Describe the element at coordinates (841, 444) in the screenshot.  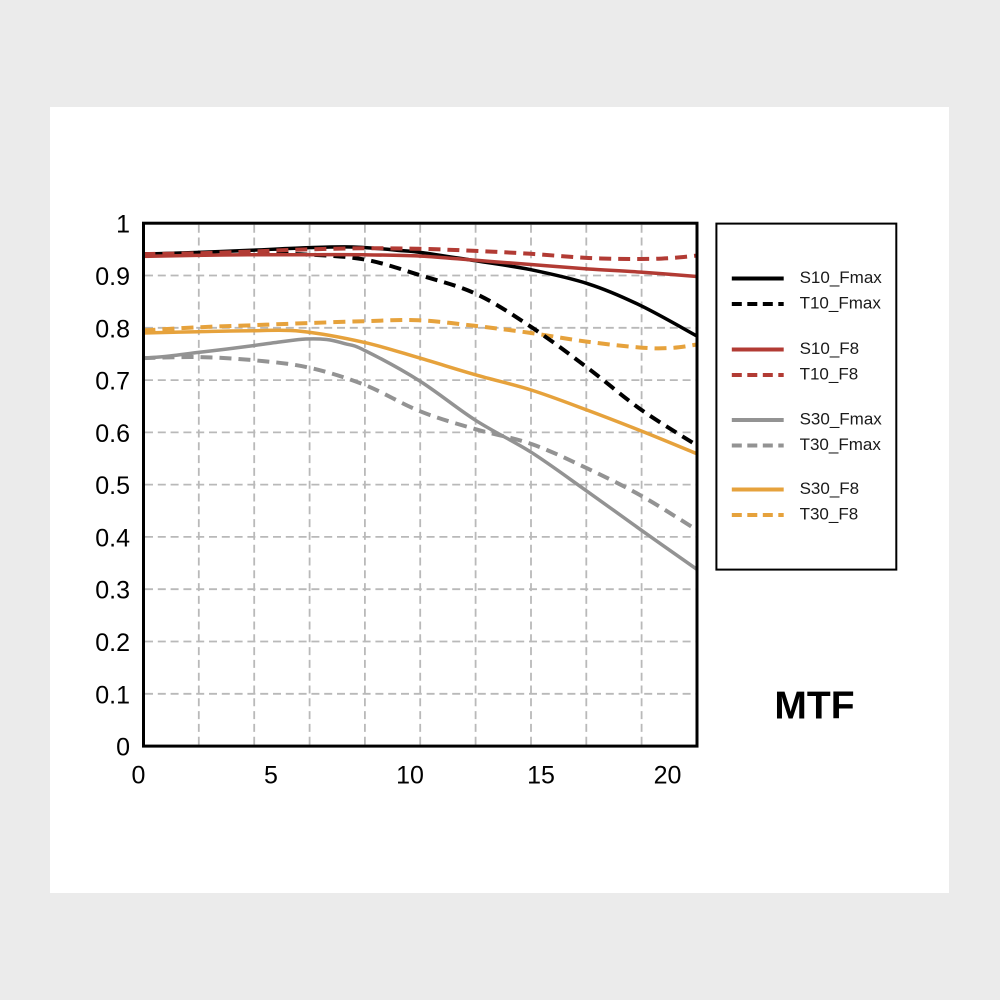
I see `svg-text: T30_Fmax` at that location.